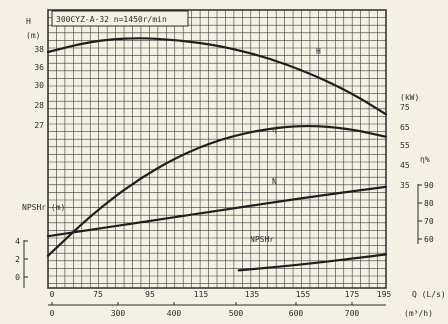 This screenshot has height=324, width=448. What do you see at coordinates (274, 181) in the screenshot?
I see `series-label-N: N` at bounding box center [274, 181].